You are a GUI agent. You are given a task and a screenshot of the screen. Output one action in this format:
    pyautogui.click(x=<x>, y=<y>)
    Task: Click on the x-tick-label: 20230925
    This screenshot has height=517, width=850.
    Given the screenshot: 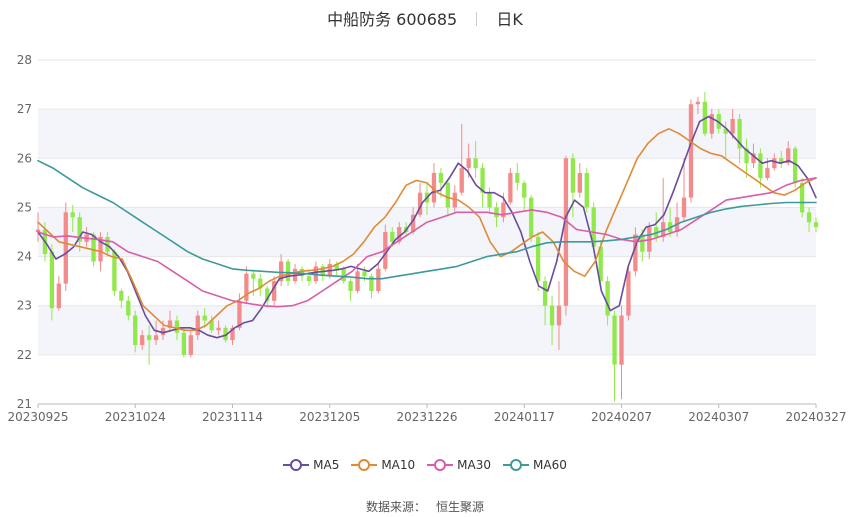 What is the action you would take?
    pyautogui.click(x=37, y=417)
    